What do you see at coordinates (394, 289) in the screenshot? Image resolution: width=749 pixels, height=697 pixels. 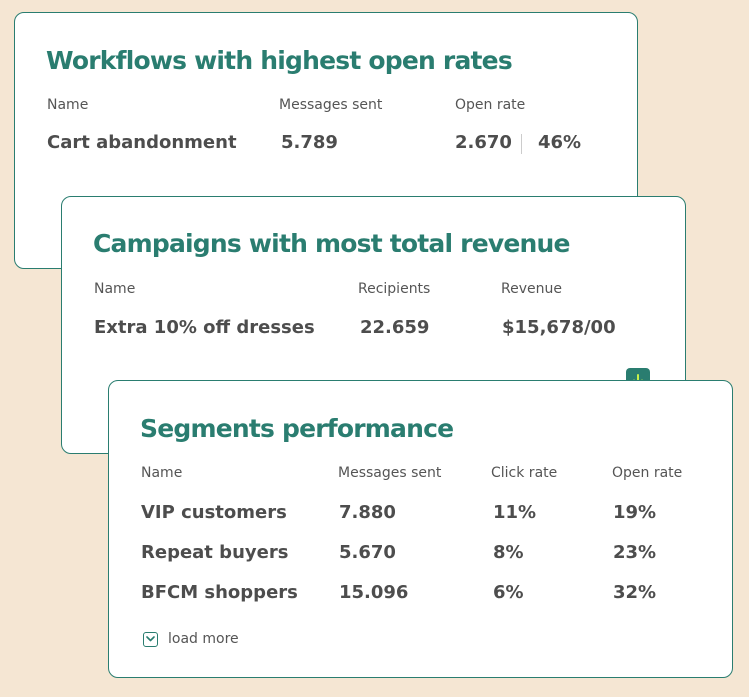 I see `campaigns-col-recipients: Recipients` at bounding box center [394, 289].